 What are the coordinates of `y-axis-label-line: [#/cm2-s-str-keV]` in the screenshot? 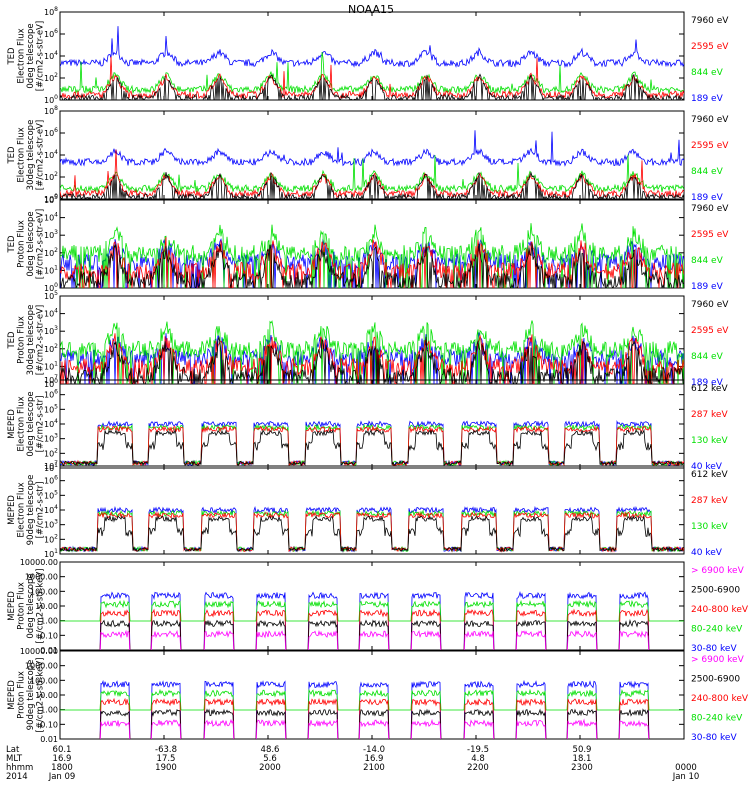 It's located at (41, 695).